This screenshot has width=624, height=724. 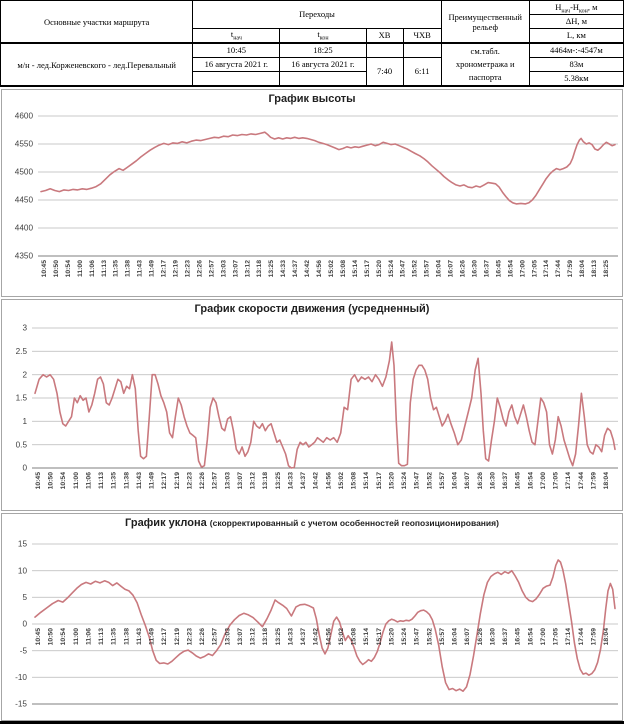 What do you see at coordinates (384, 35) in the screenshot?
I see `hv-header: ХВ` at bounding box center [384, 35].